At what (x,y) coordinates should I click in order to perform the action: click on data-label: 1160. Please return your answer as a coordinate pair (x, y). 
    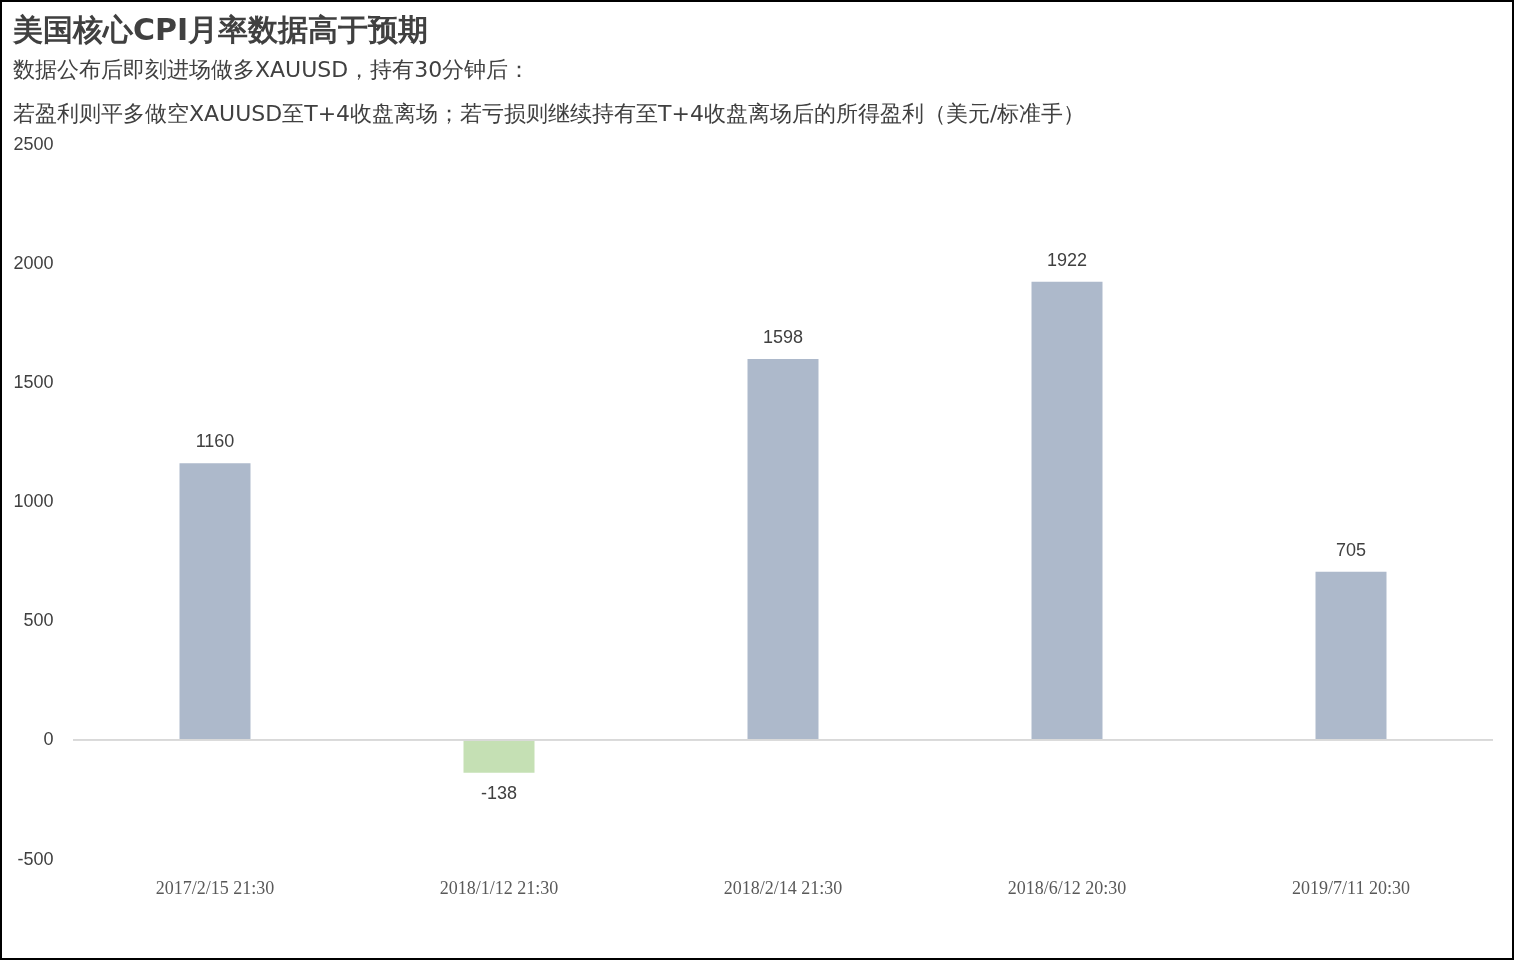
    Looking at the image, I should click on (215, 441).